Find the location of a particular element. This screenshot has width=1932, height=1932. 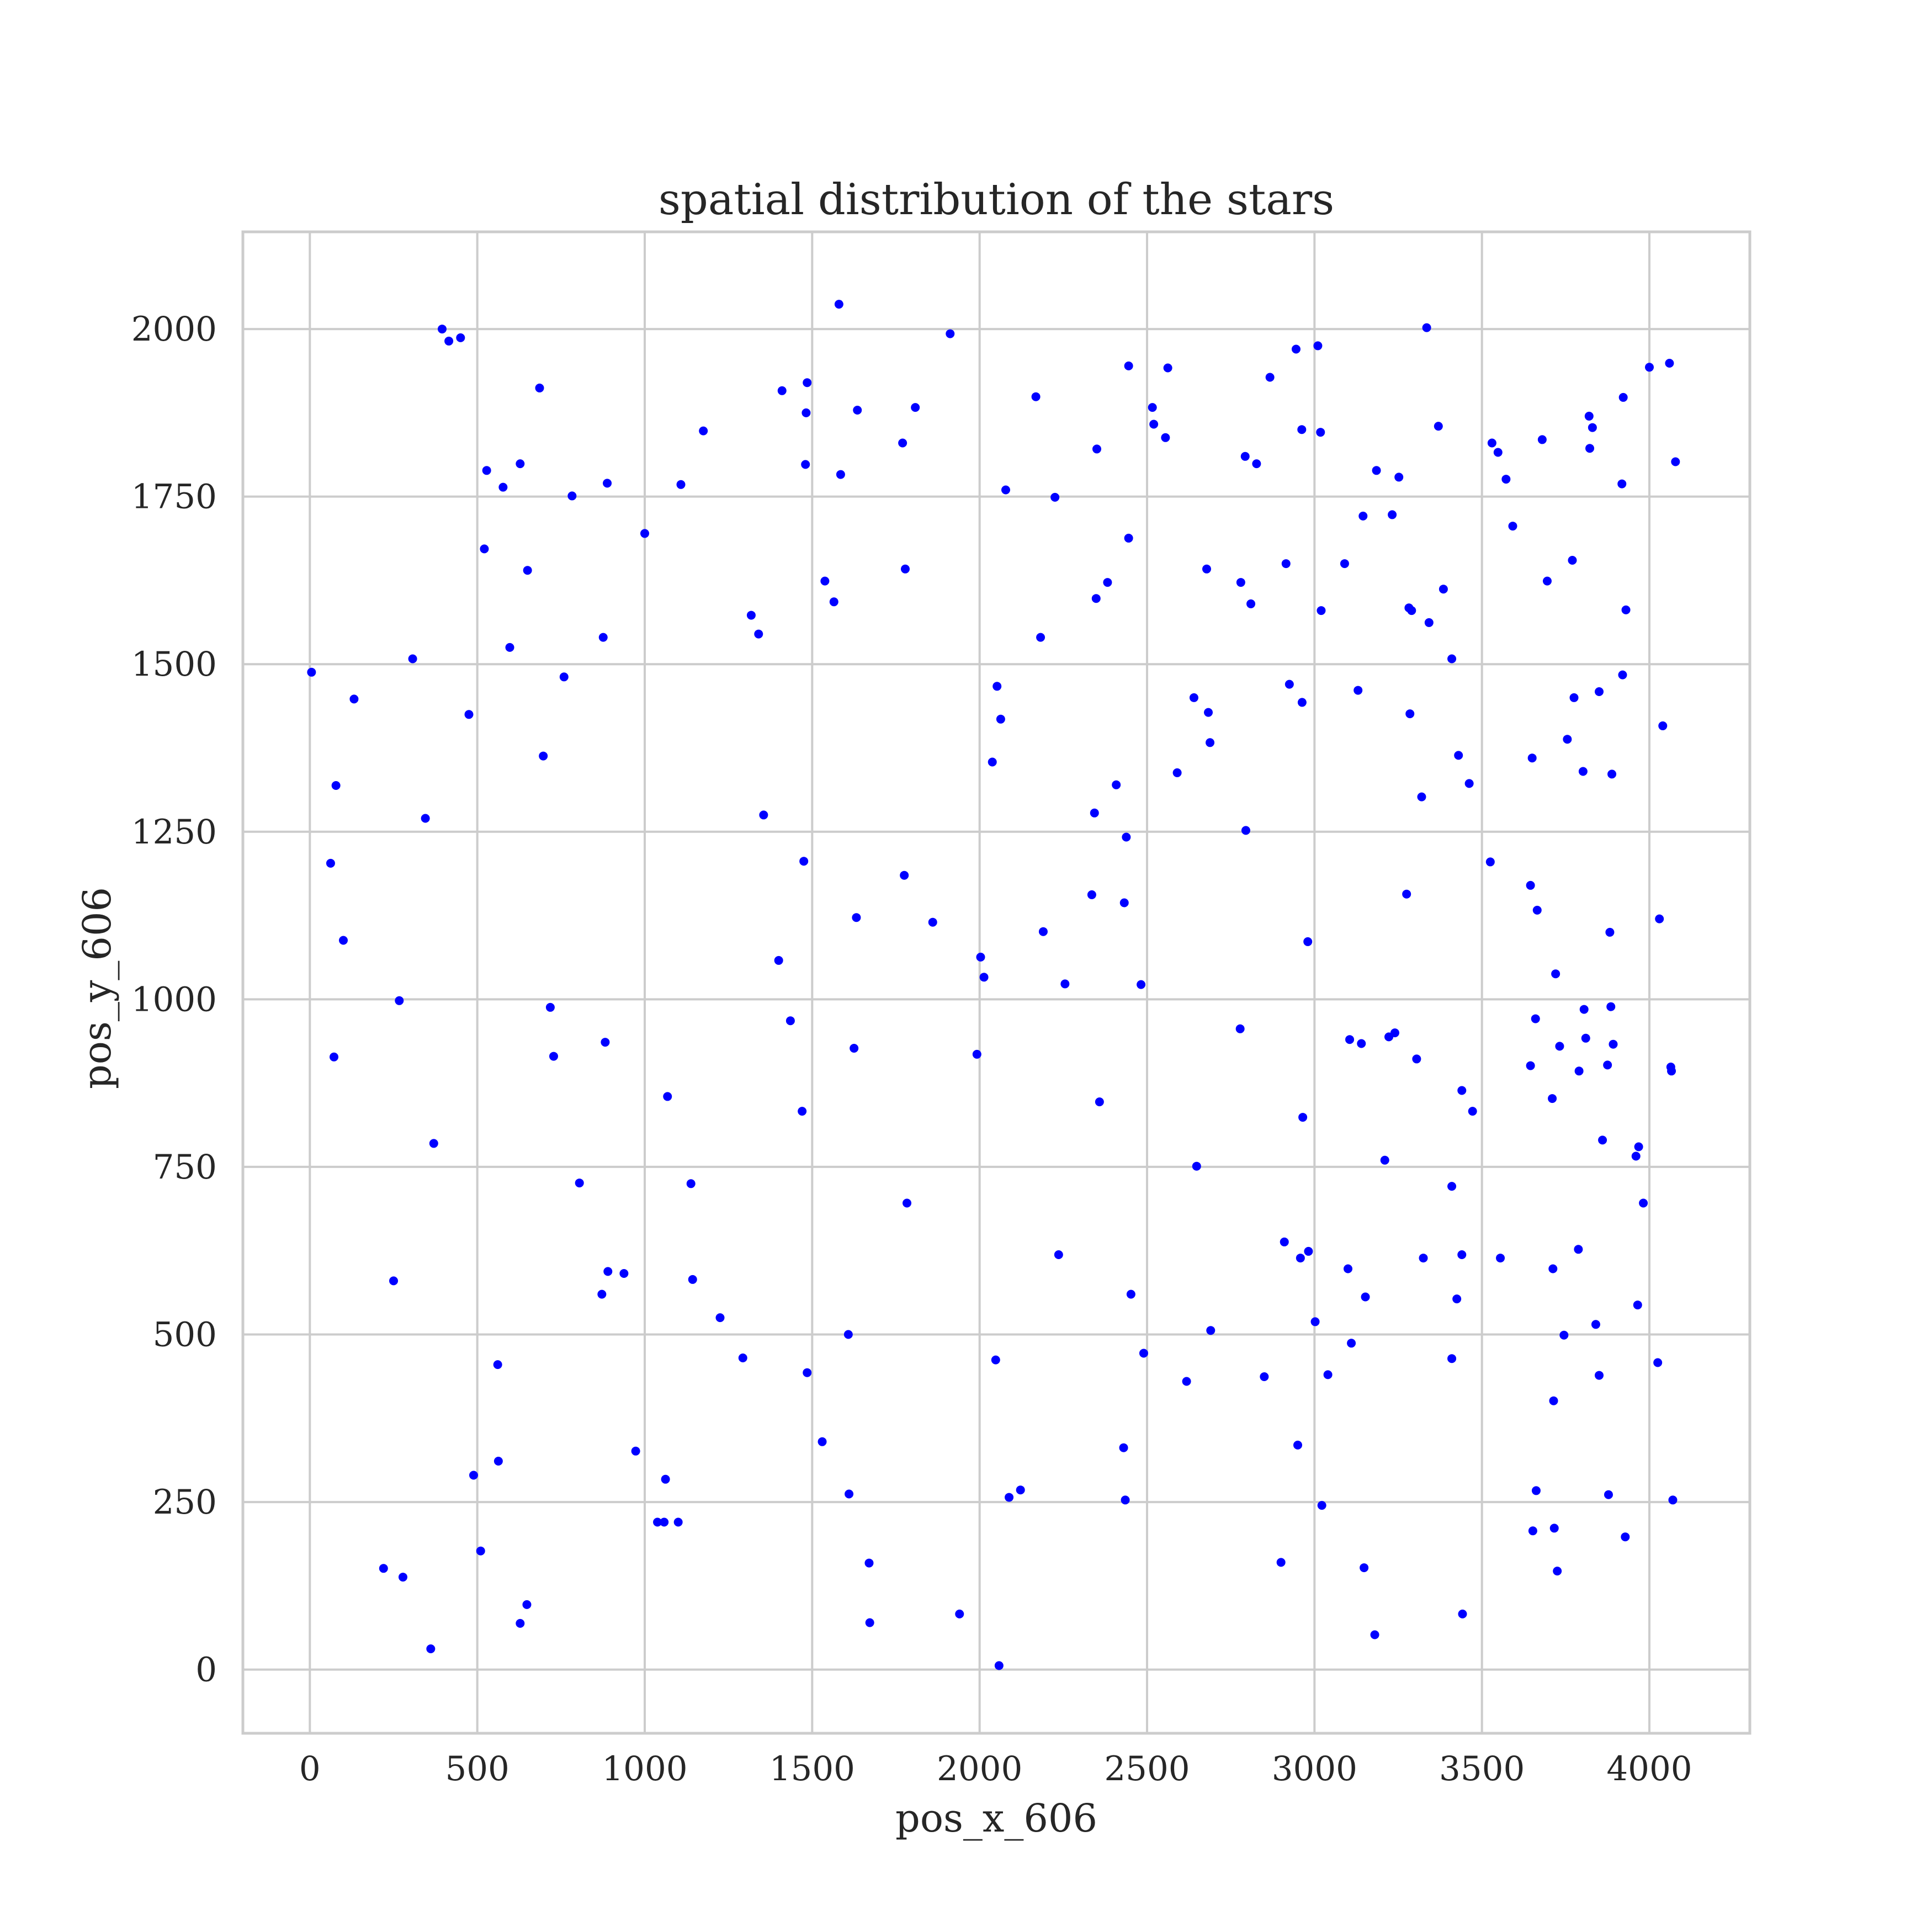

y-tick-label: 0 is located at coordinates (206, 1670).